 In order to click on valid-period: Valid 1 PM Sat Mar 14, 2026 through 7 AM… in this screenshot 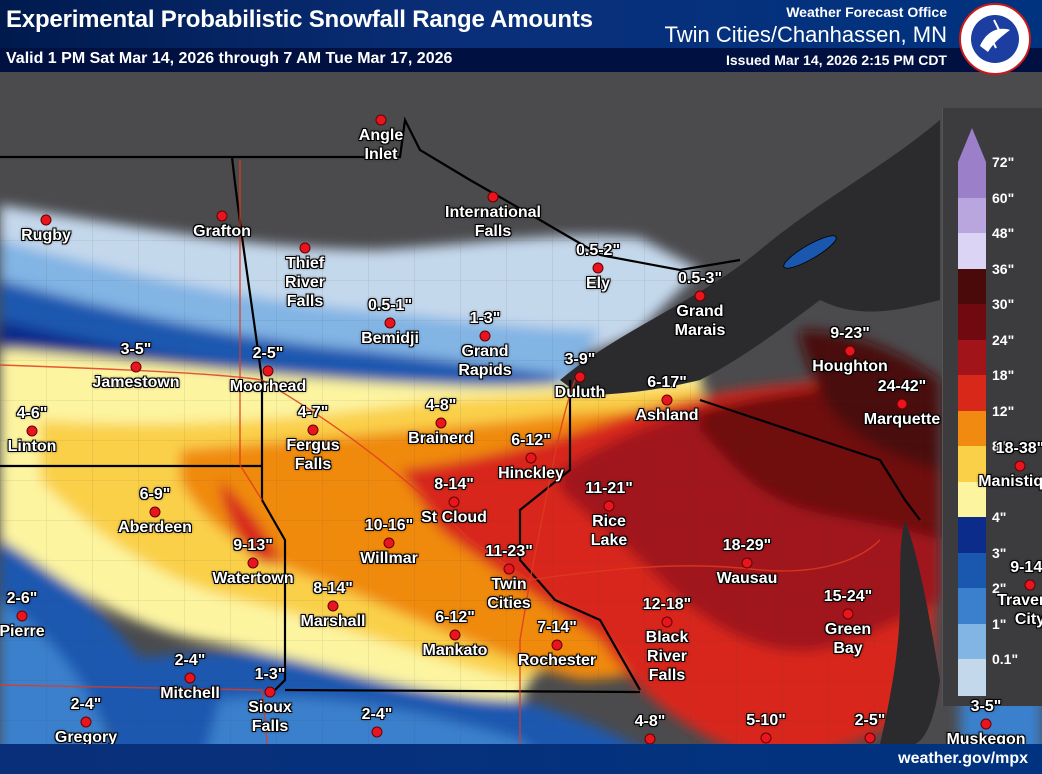, I will do `click(229, 58)`.